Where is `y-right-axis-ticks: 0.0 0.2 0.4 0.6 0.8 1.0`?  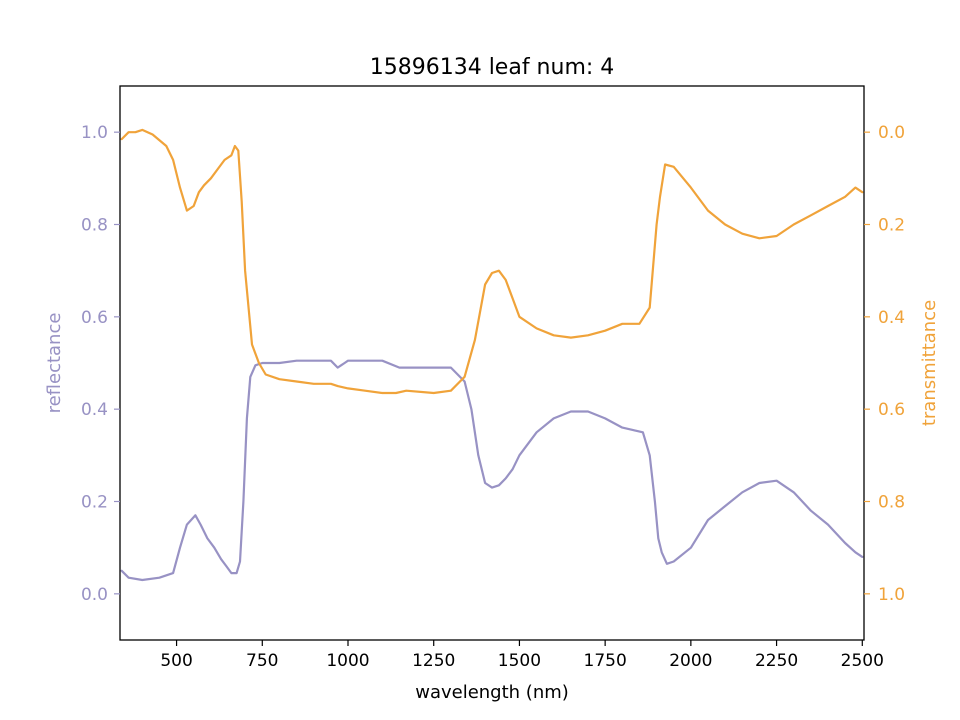 y-right-axis-ticks: 0.0 0.2 0.4 0.6 0.8 1.0 is located at coordinates (884, 364).